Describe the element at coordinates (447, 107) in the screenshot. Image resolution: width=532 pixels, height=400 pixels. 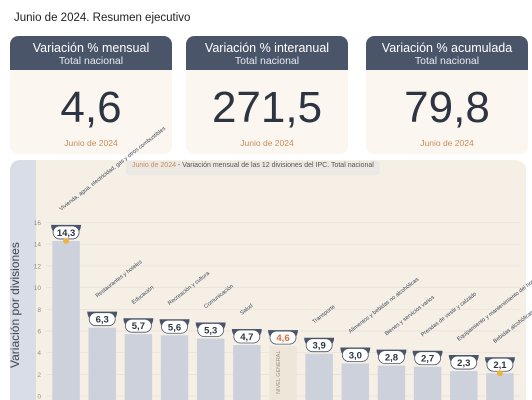
I see `card-value: 79,8` at that location.